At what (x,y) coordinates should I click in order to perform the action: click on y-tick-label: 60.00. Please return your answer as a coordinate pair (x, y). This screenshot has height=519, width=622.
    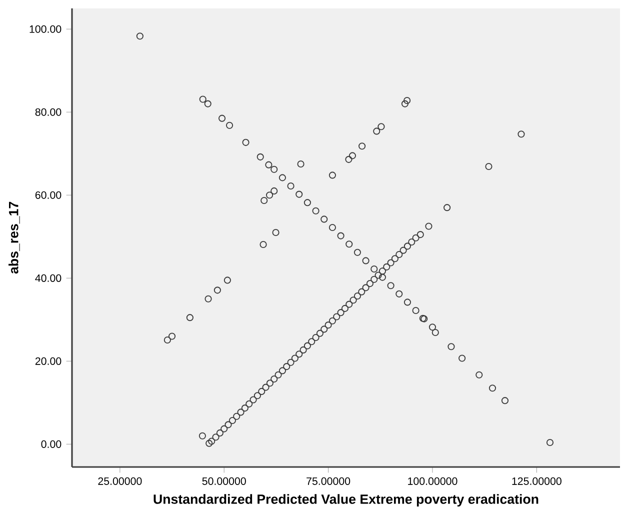
    Looking at the image, I should click on (48, 195).